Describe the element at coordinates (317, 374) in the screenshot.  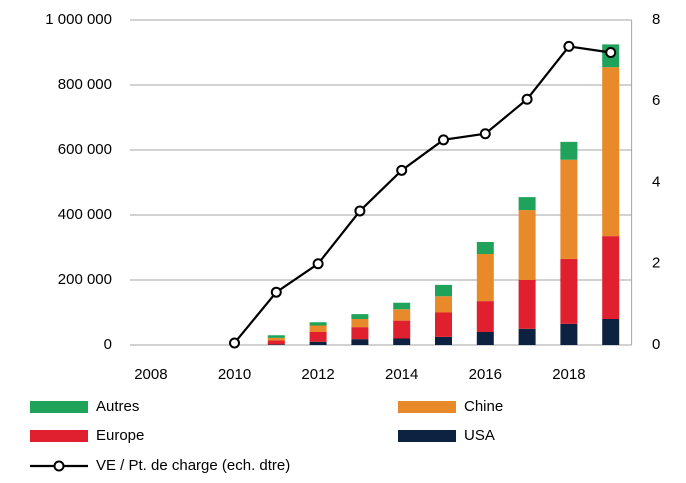
I see `x-tick-label: 2012` at that location.